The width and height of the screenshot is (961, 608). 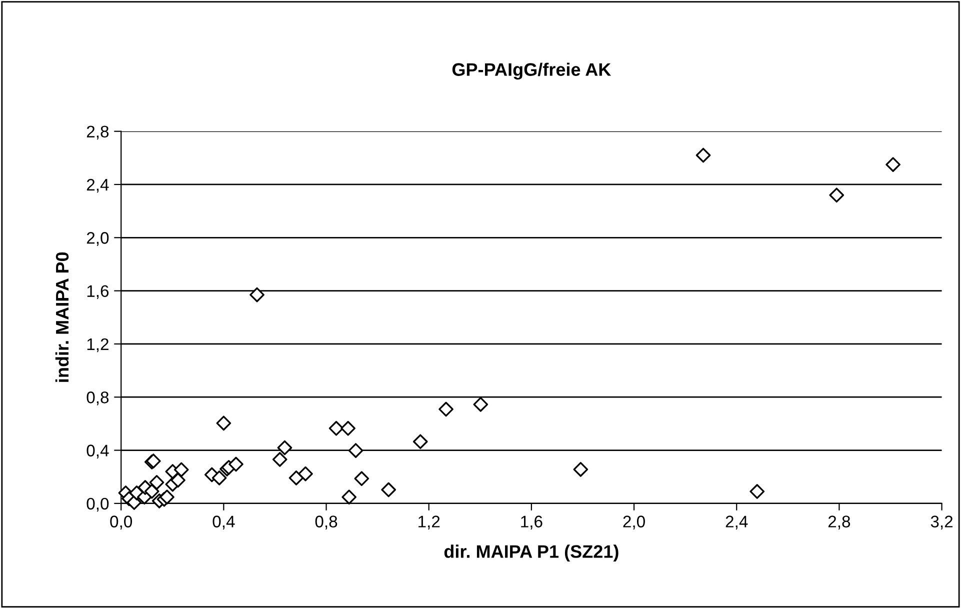 I want to click on y-axis-title: indir. MAIPA P0, so click(x=62, y=317).